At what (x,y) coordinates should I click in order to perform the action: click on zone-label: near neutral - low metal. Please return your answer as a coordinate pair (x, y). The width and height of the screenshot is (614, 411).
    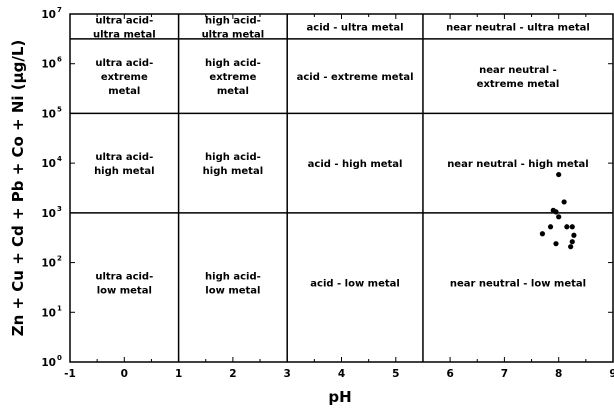
    Looking at the image, I should click on (518, 283).